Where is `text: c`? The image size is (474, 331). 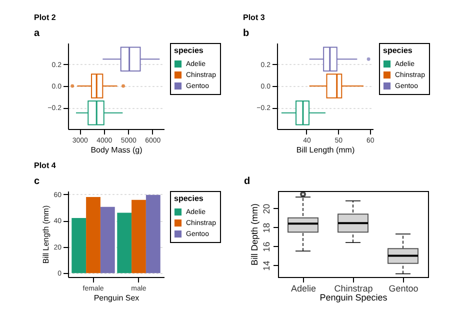
text: c is located at coordinates (37, 181).